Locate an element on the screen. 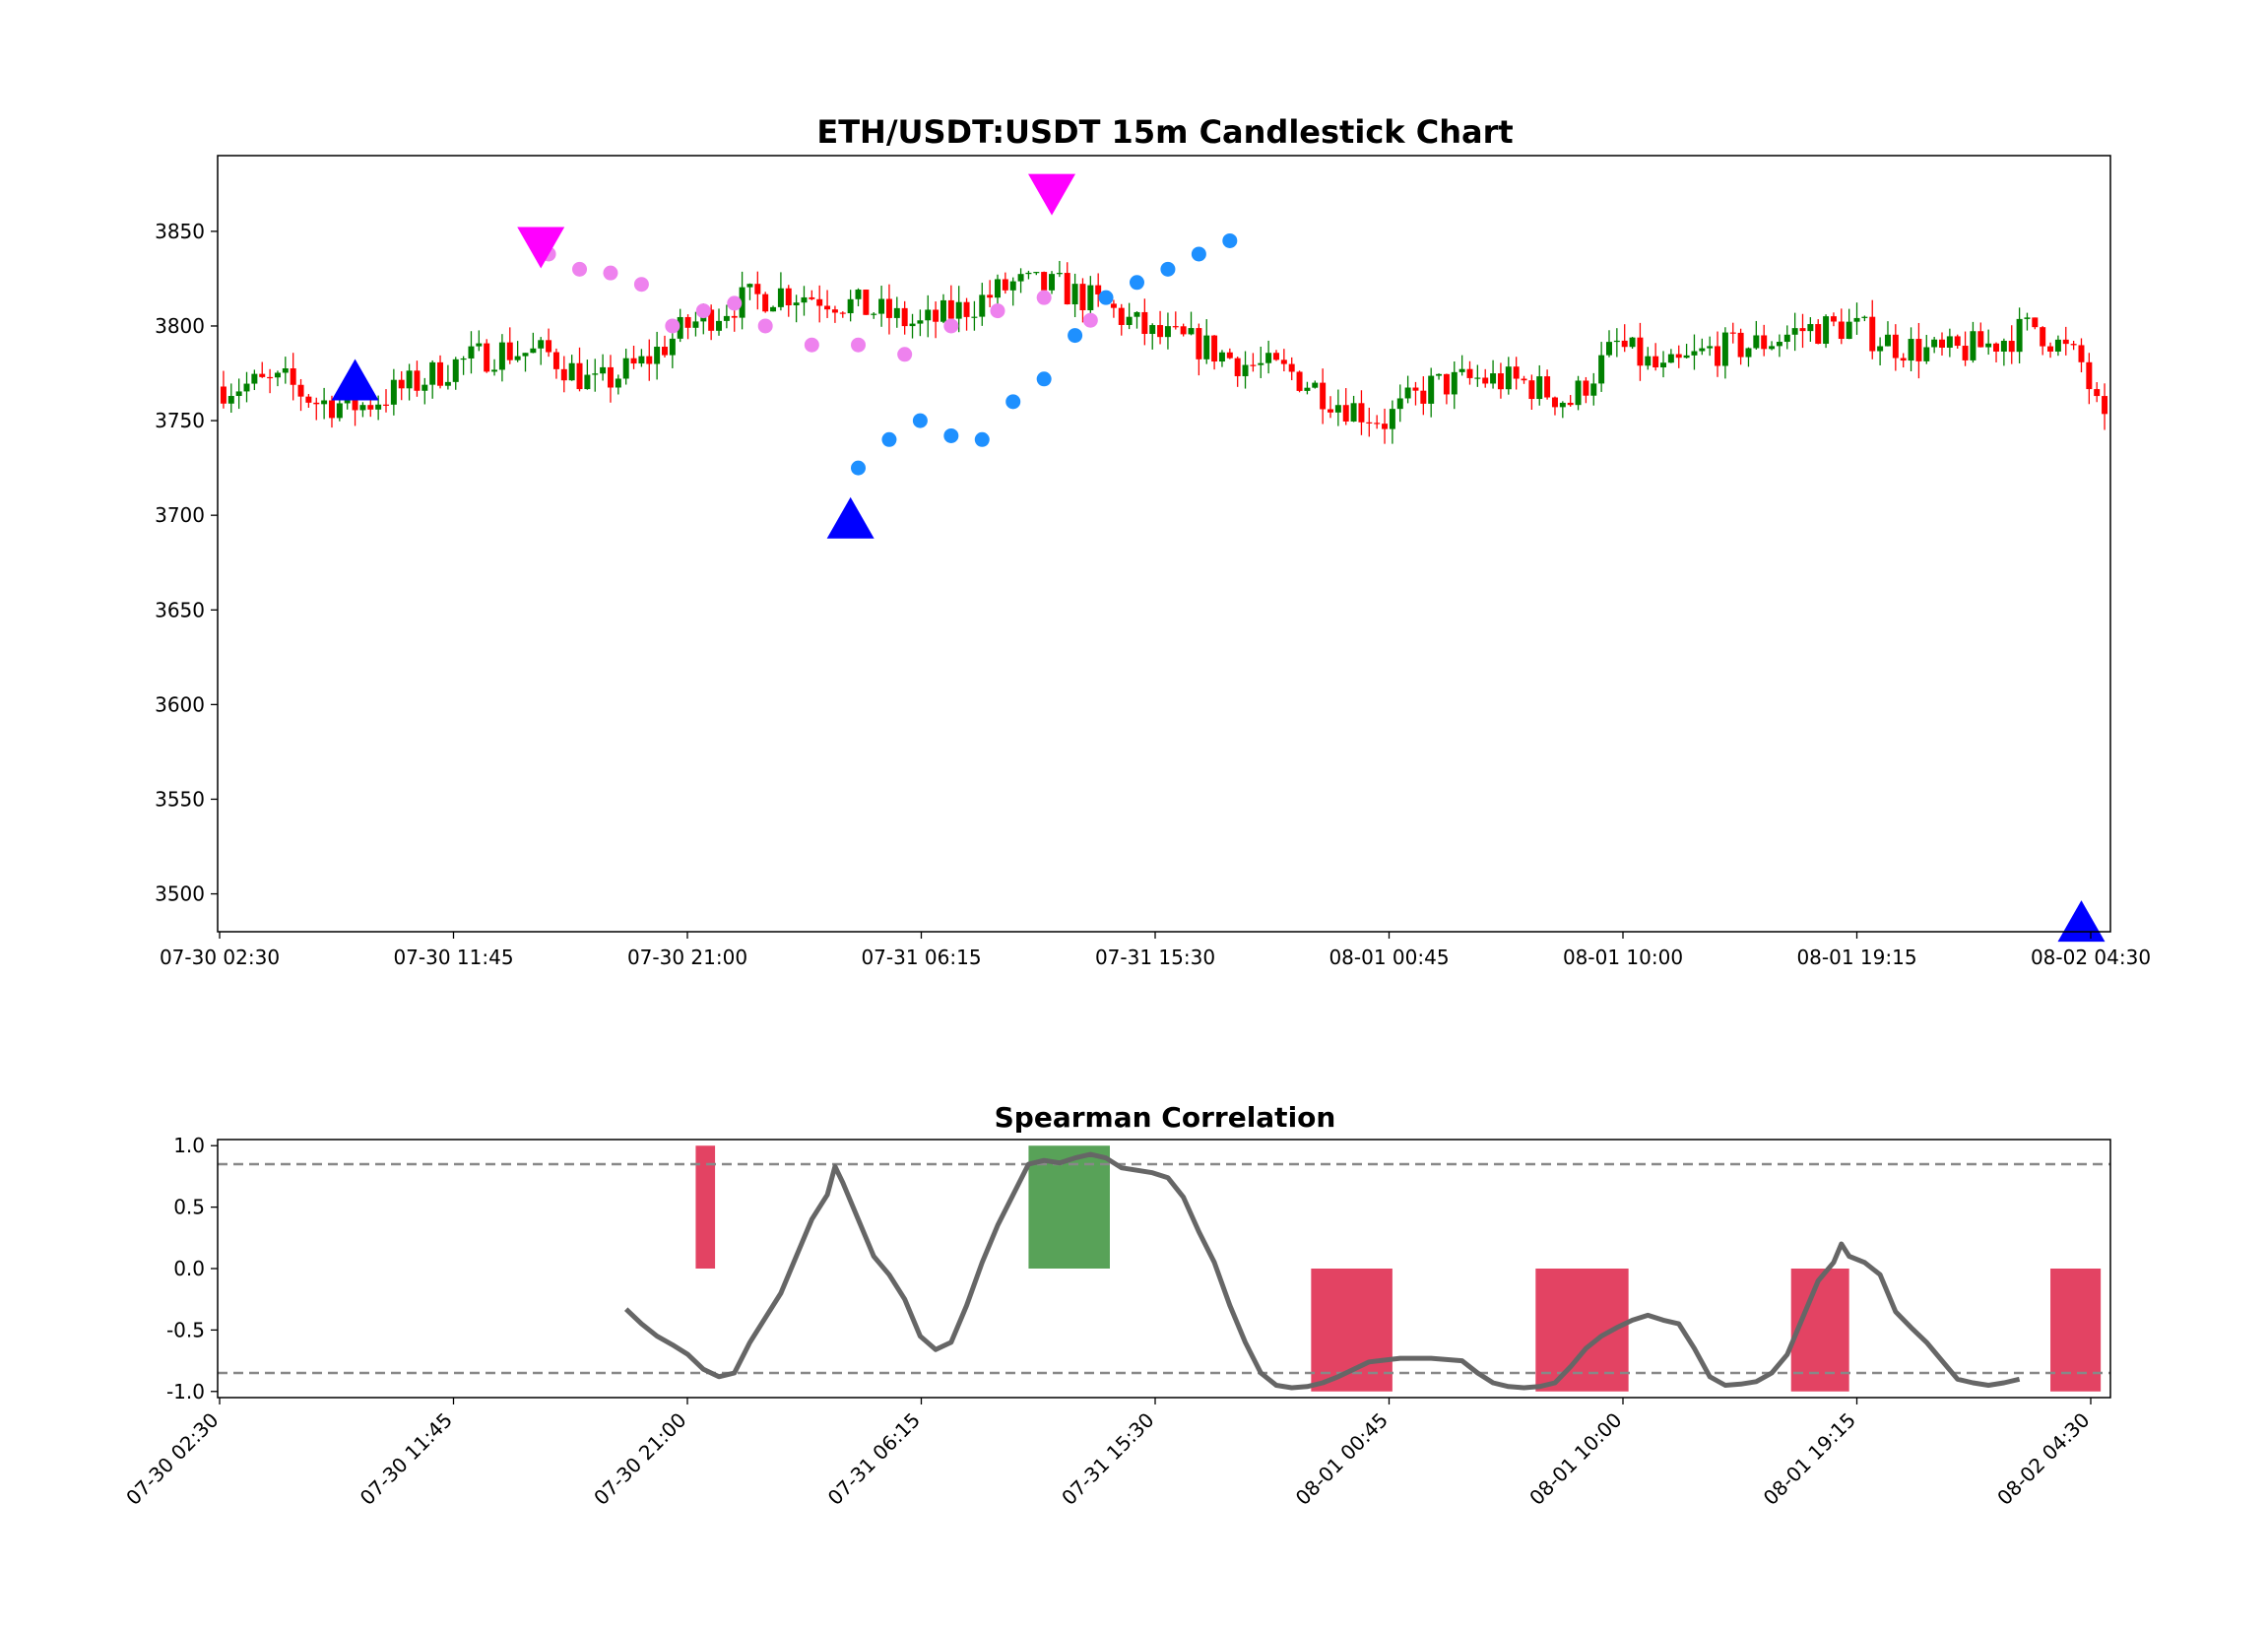 The image size is (2268, 1632). y-tick-label: 3550 is located at coordinates (180, 799).